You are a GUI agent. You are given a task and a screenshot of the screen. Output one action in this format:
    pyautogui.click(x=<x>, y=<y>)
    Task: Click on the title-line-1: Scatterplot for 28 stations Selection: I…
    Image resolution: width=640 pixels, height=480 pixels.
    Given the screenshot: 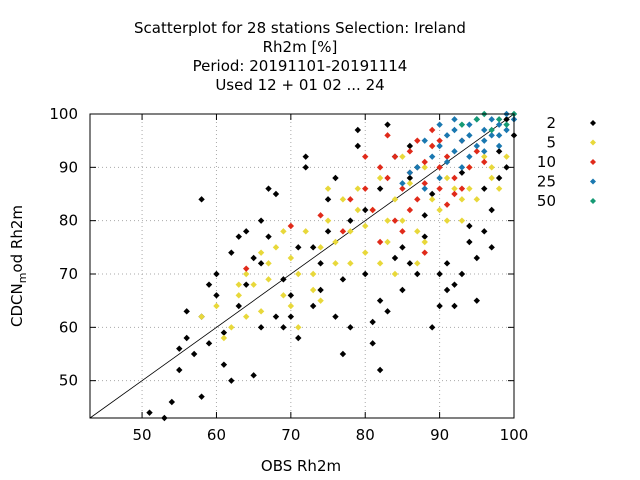 What is the action you would take?
    pyautogui.click(x=300, y=28)
    